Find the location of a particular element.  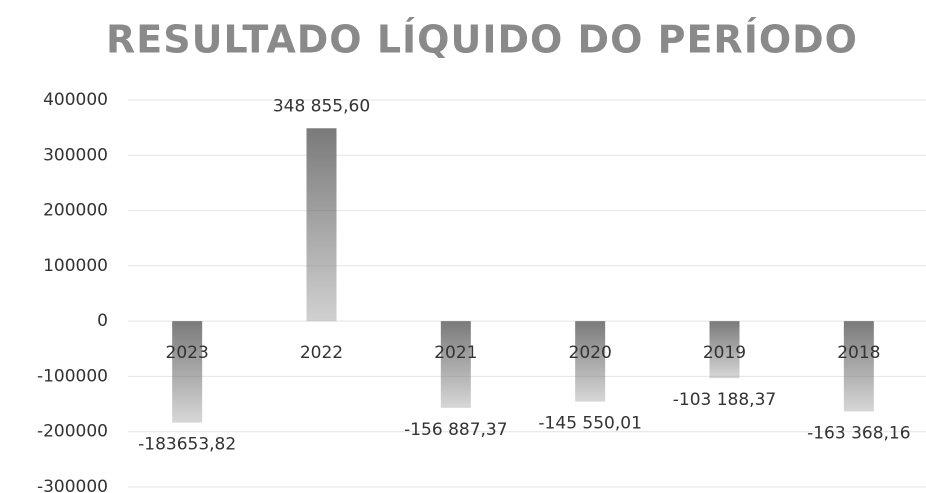

chart-title: RESULTADO LÍQUIDO DO PERÍODO is located at coordinates (482, 40).